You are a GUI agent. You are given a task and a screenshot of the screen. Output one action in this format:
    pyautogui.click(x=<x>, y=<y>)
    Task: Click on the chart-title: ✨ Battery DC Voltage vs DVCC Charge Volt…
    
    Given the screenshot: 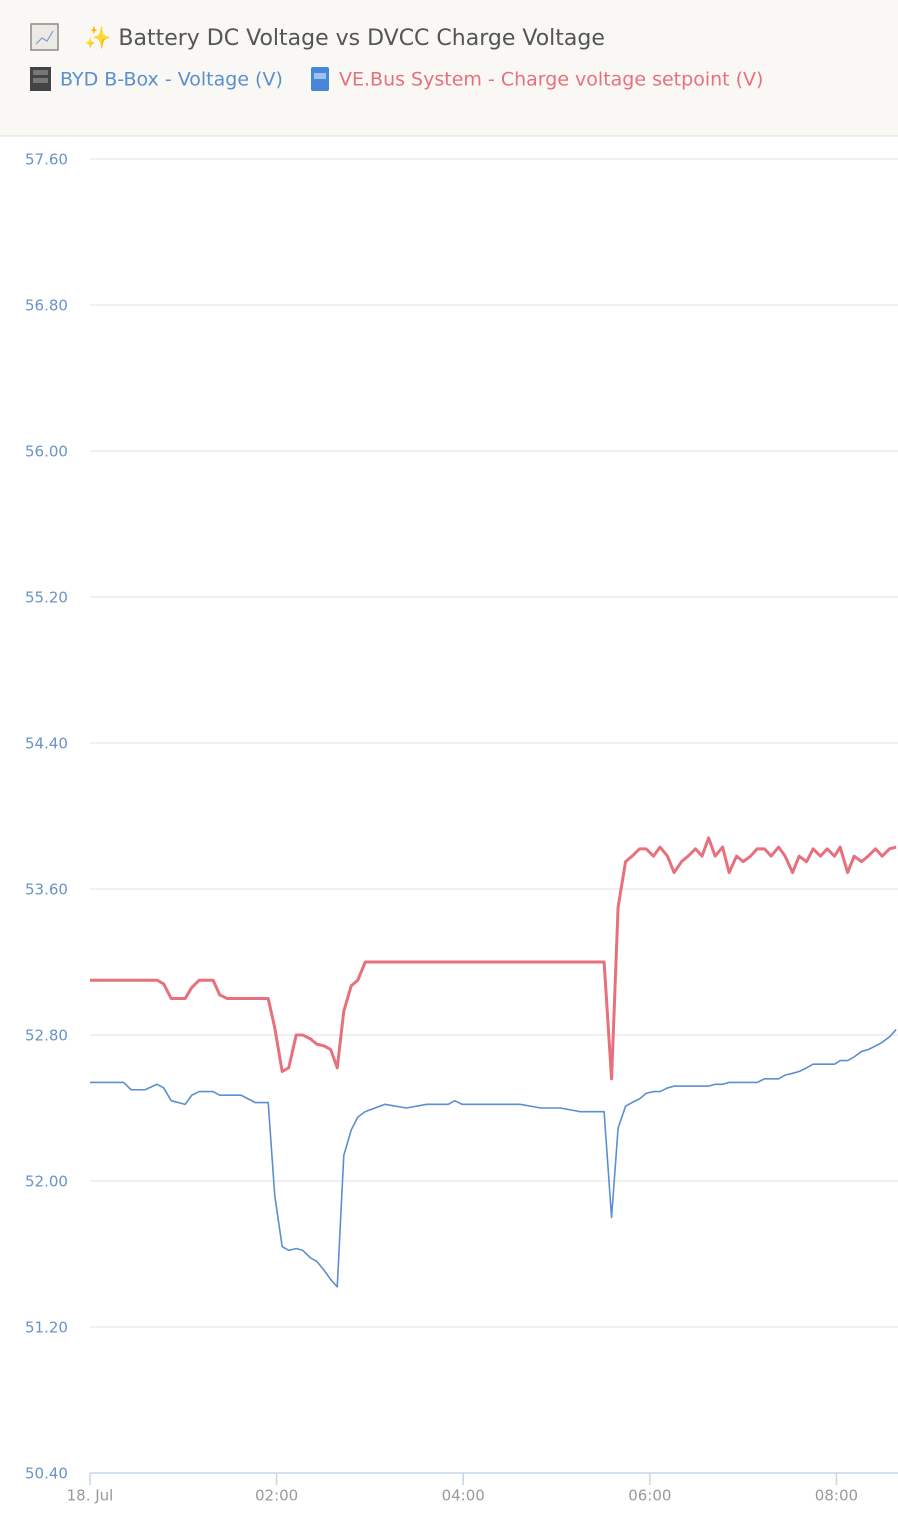 What is the action you would take?
    pyautogui.click(x=344, y=38)
    